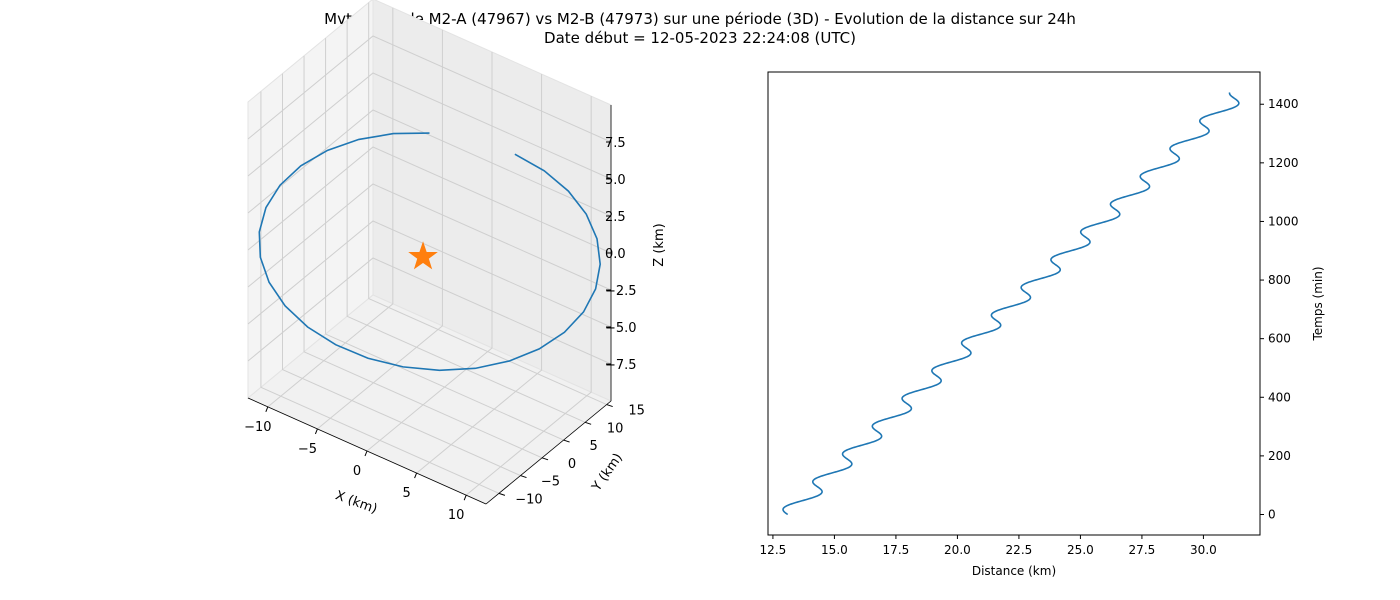 The width and height of the screenshot is (1400, 600). I want to click on x-tick-label: 22.5, so click(1019, 550).